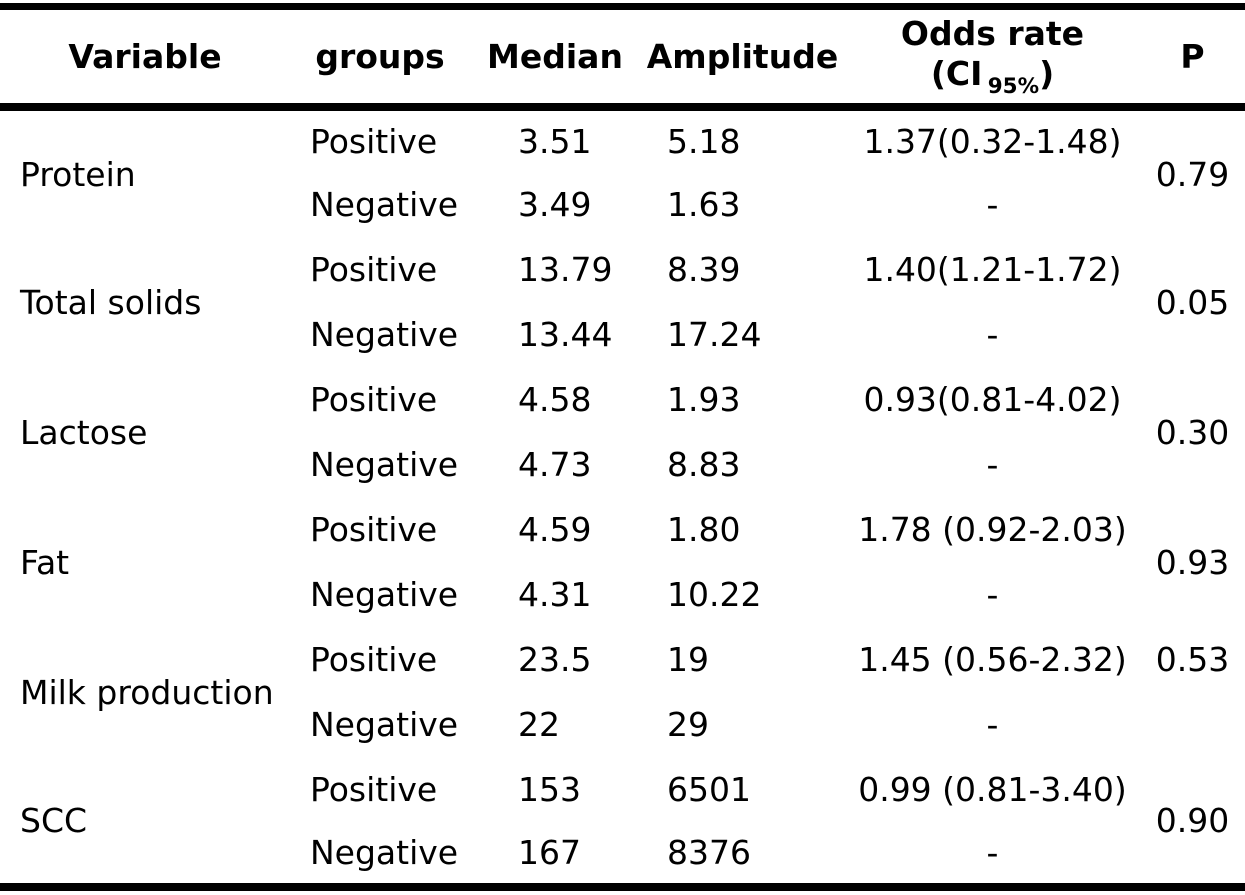 This screenshot has height=895, width=1245. What do you see at coordinates (84, 432) in the screenshot?
I see `variable-cell: Lactose` at bounding box center [84, 432].